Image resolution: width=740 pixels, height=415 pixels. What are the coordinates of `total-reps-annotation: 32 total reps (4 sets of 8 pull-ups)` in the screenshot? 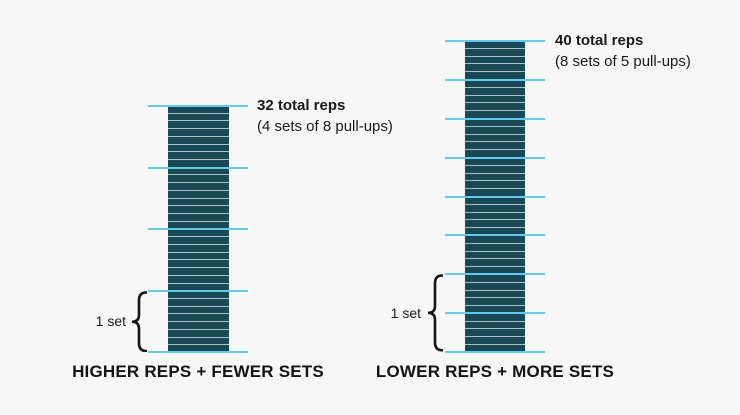 It's located at (325, 116).